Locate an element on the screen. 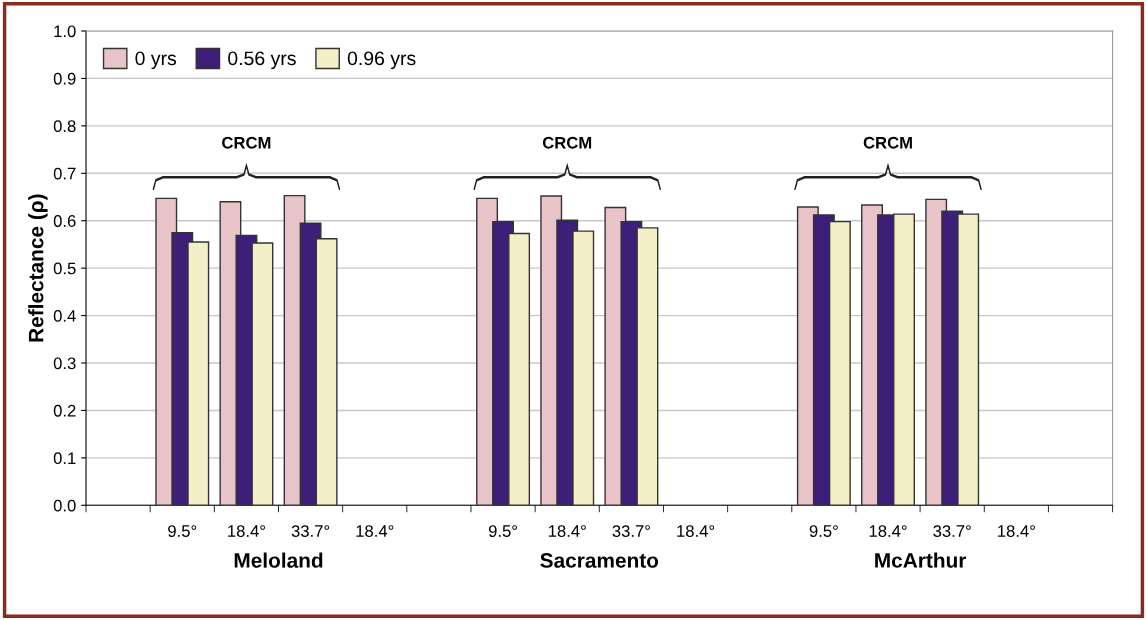  y-tick-label: 1.0 is located at coordinates (65, 31).